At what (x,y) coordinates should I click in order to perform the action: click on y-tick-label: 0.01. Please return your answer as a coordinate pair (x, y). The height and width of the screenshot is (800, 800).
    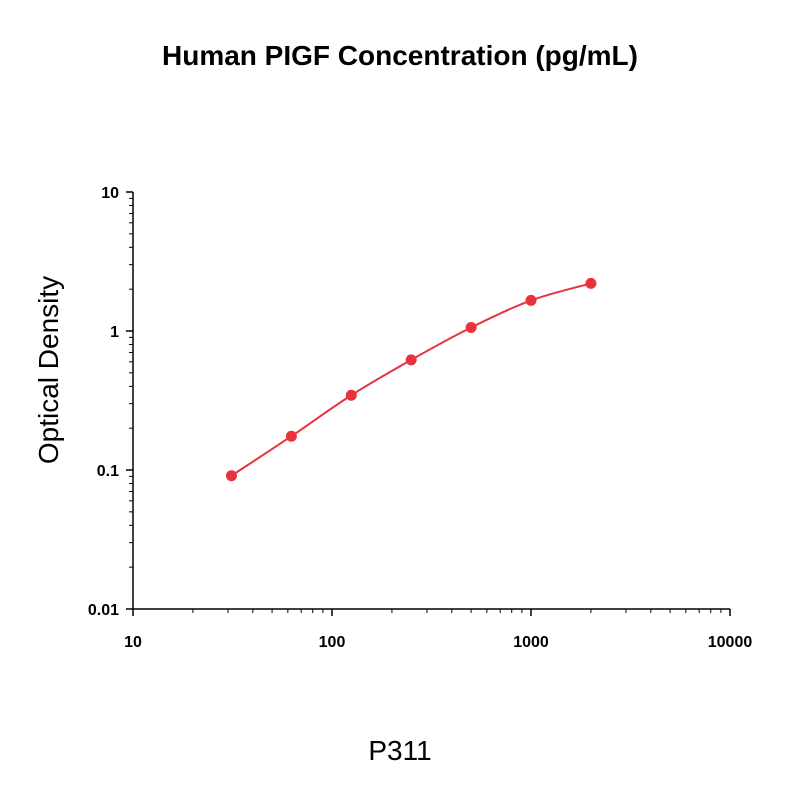
    Looking at the image, I should click on (103, 610).